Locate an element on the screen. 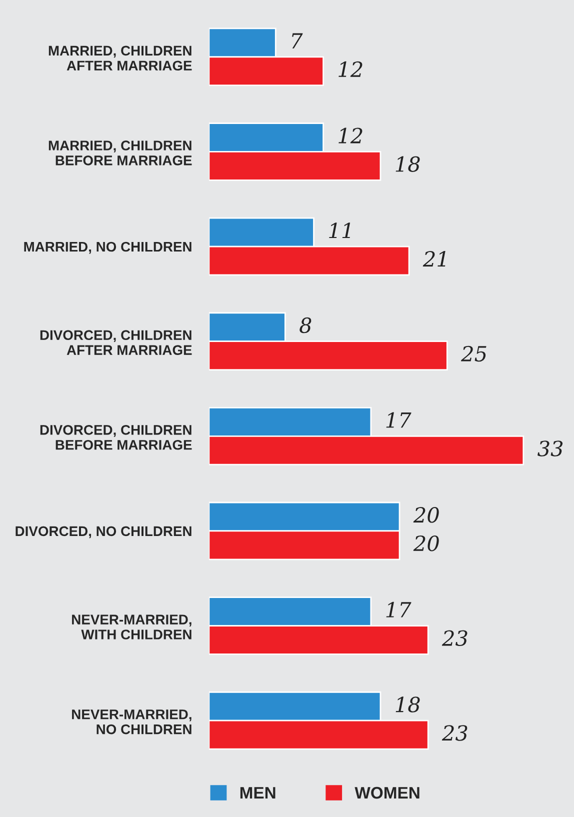  legend-label: WOMEN is located at coordinates (387, 792).